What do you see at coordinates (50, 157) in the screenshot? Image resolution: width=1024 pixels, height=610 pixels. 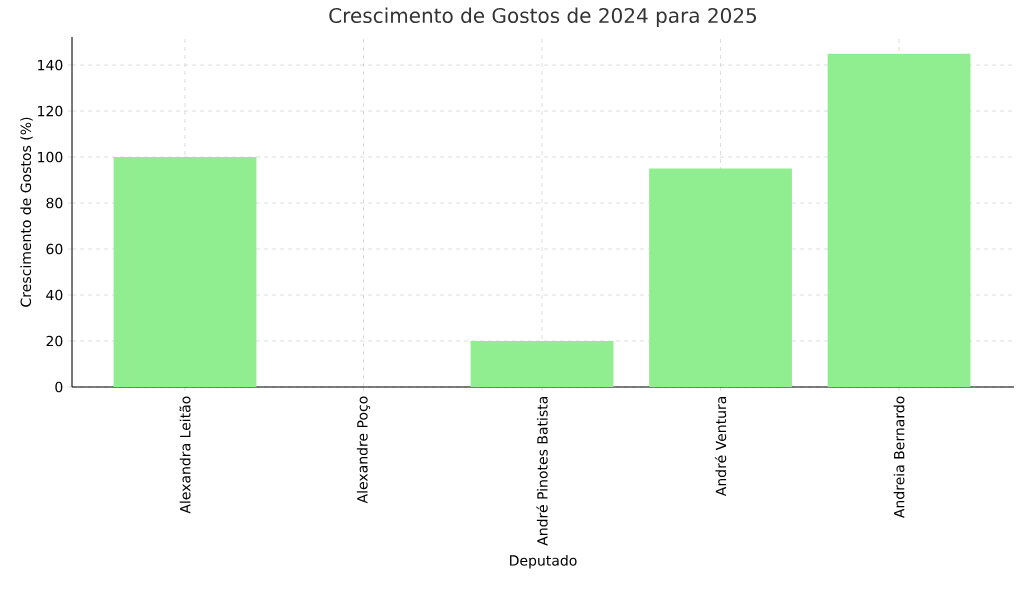 I see `y-tick-label: 100` at bounding box center [50, 157].